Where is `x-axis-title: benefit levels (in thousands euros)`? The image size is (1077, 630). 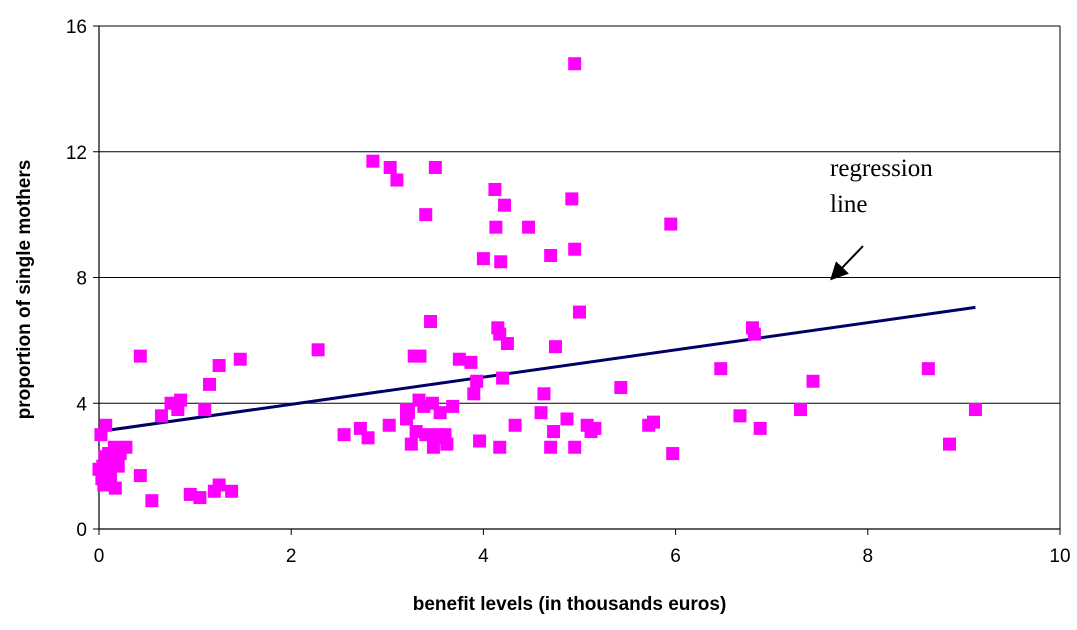 x-axis-title: benefit levels (in thousands euros) is located at coordinates (570, 604).